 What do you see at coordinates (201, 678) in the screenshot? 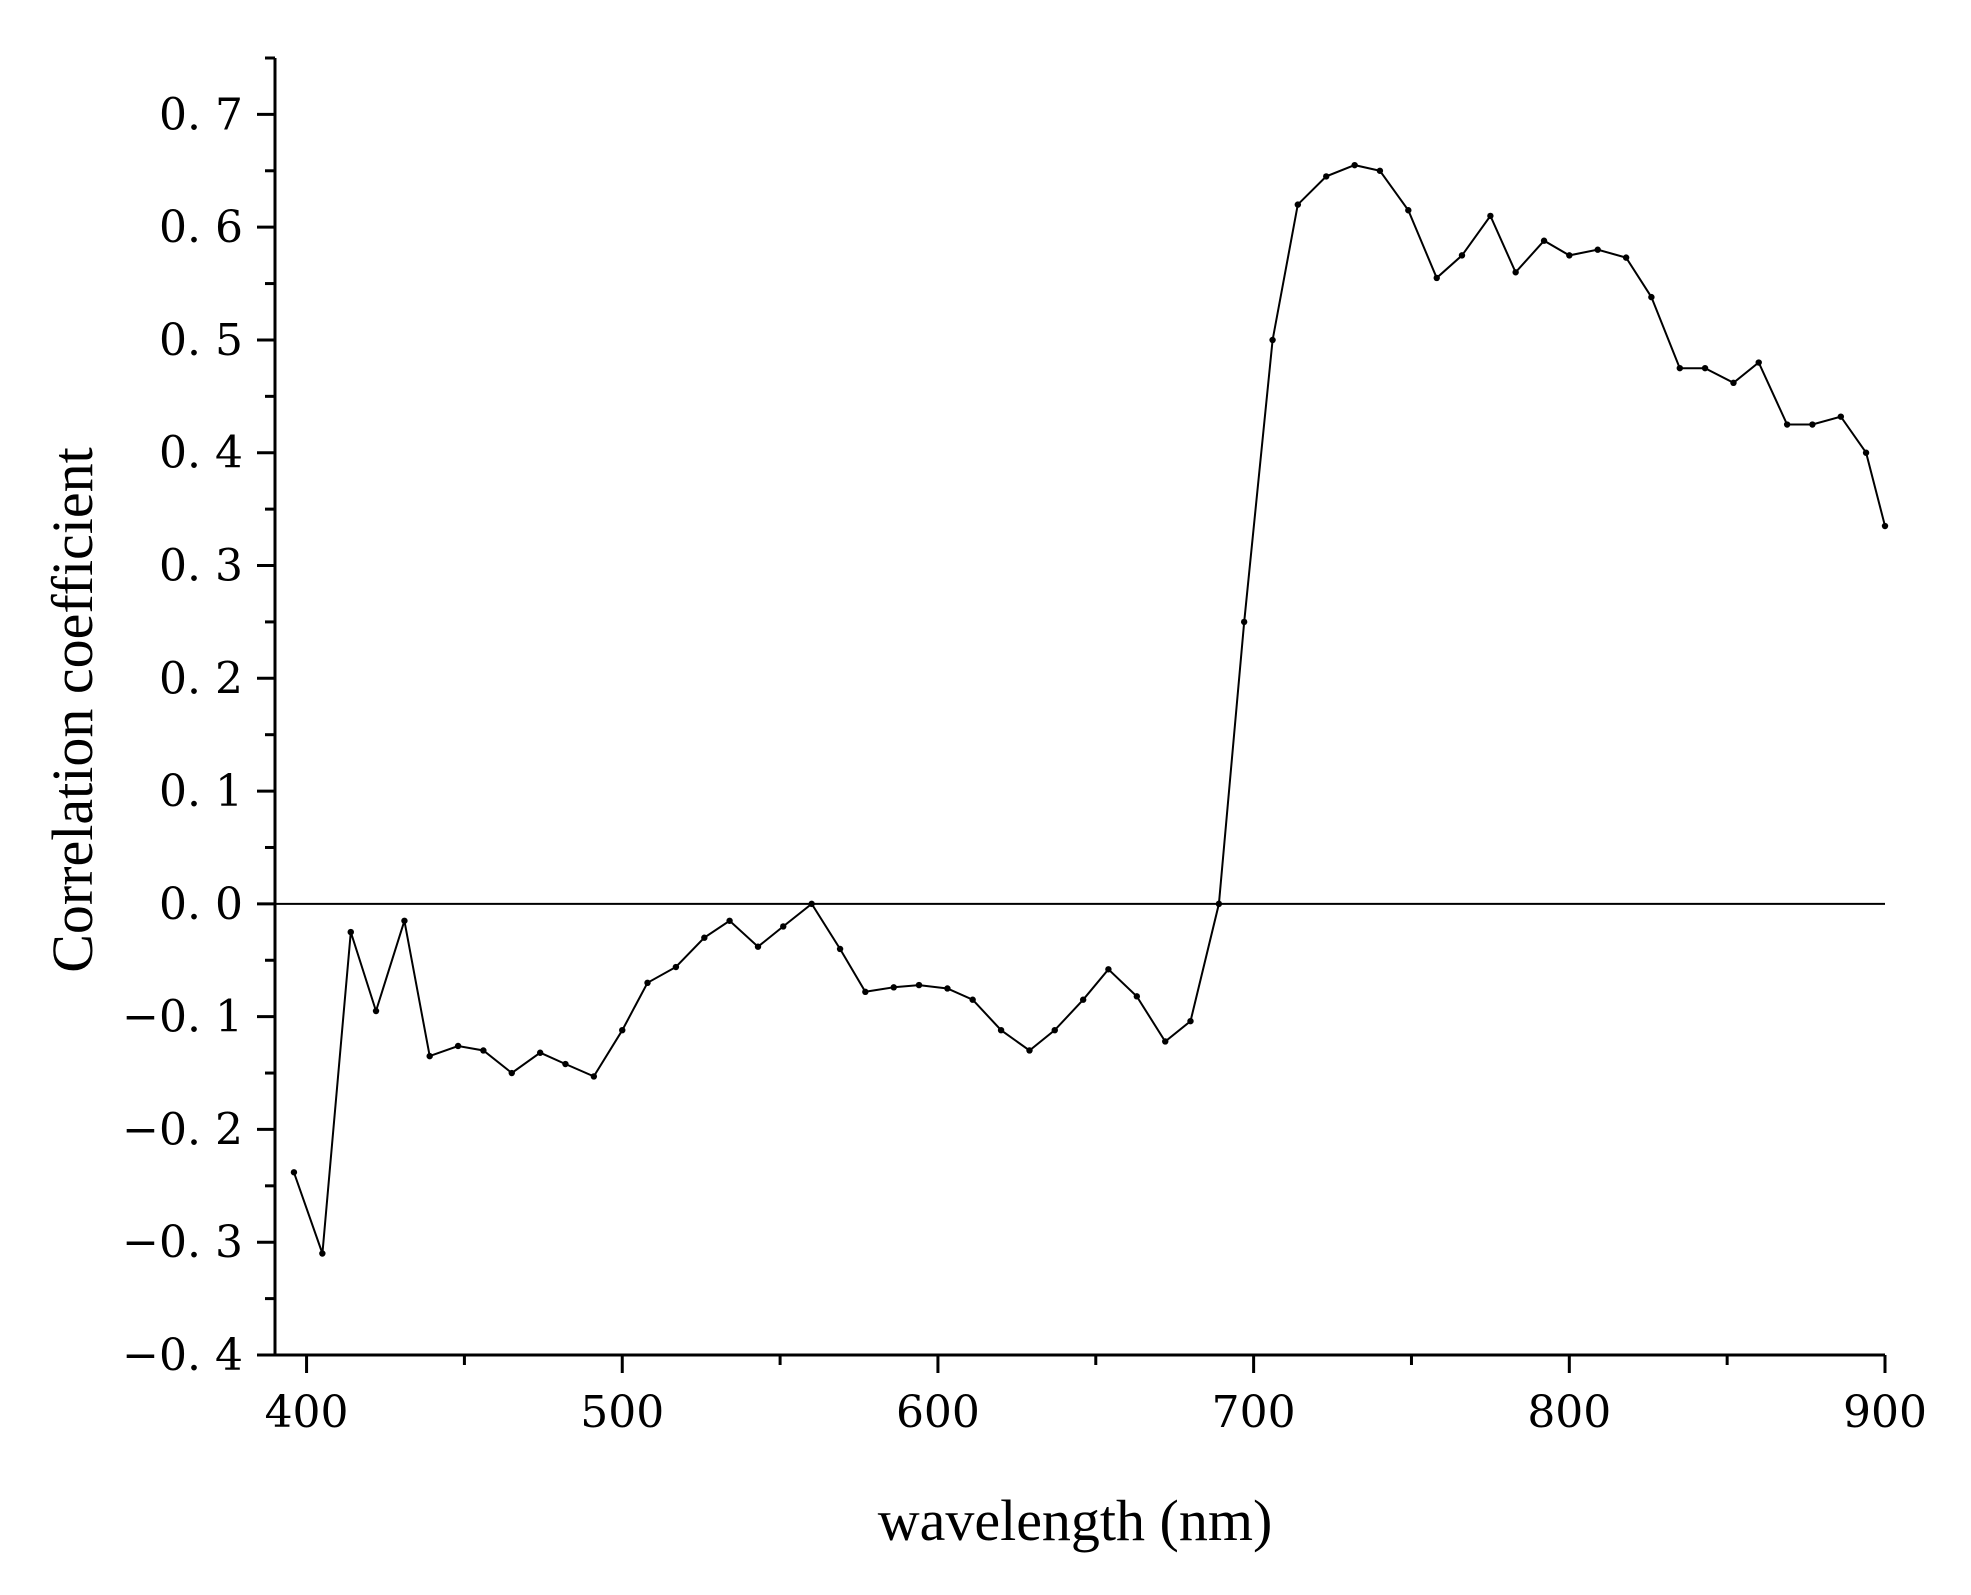
I see `y-tick-label: 0. 2` at bounding box center [201, 678].